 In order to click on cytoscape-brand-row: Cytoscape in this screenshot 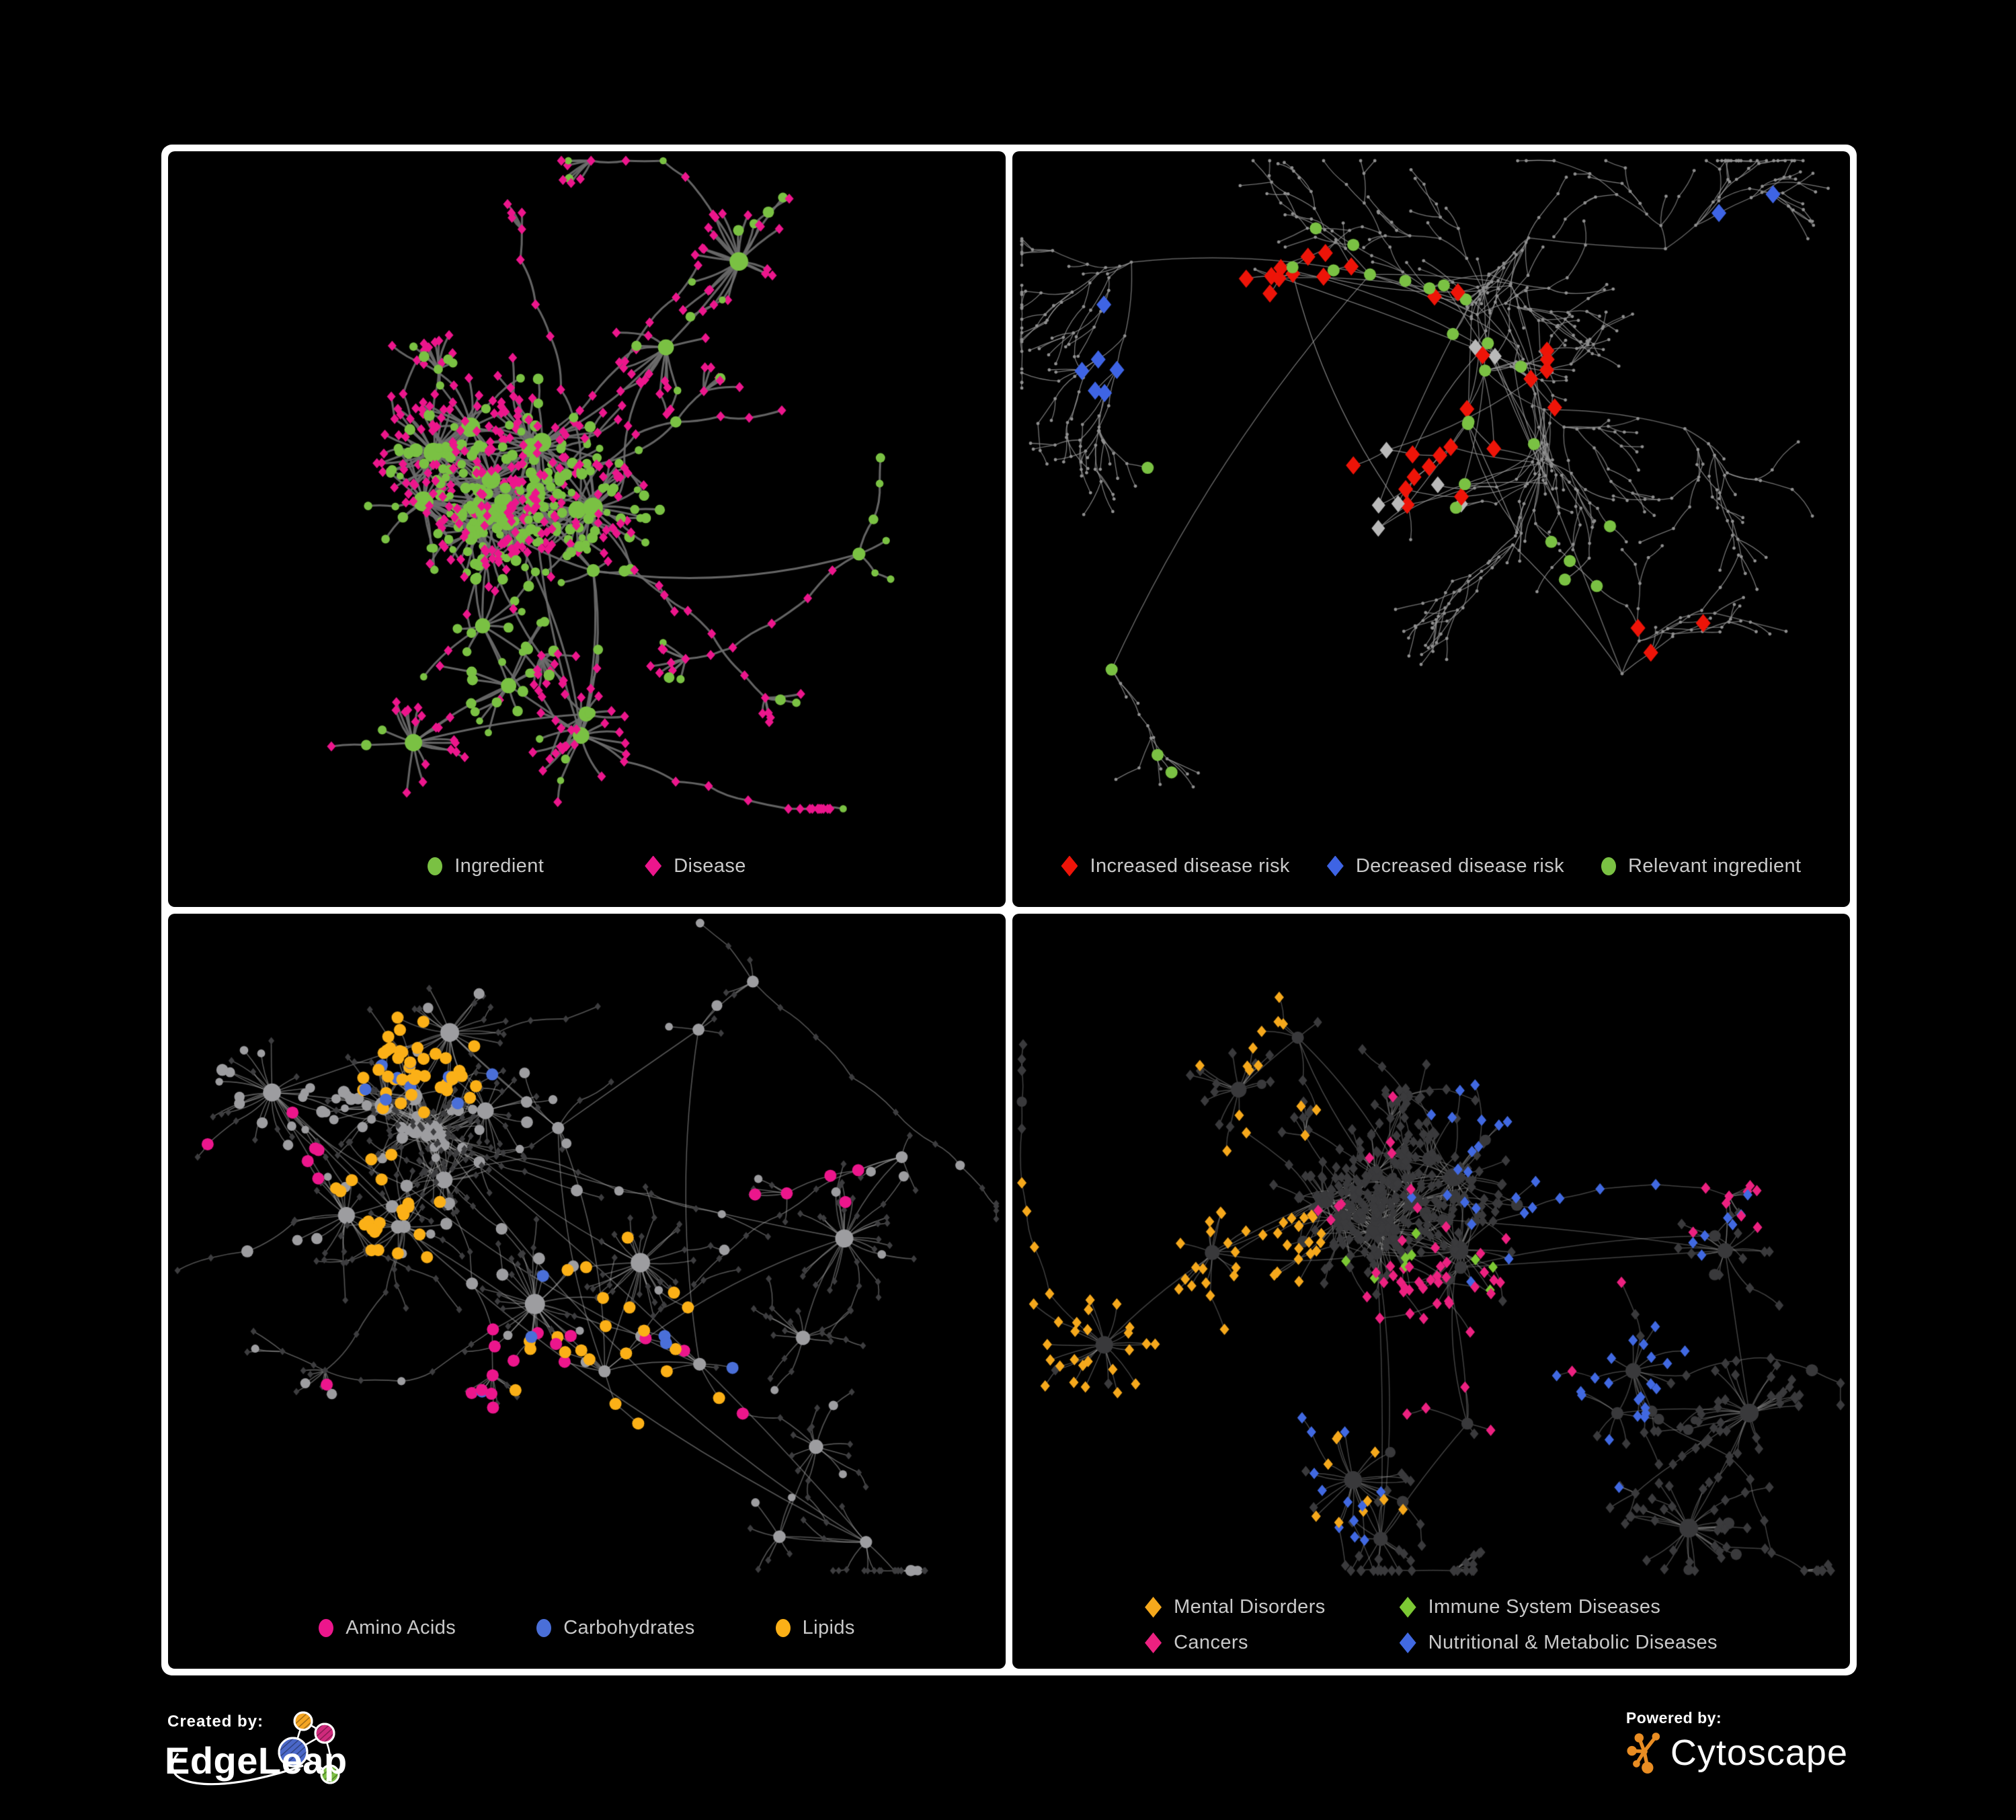, I will do `click(1737, 1753)`.